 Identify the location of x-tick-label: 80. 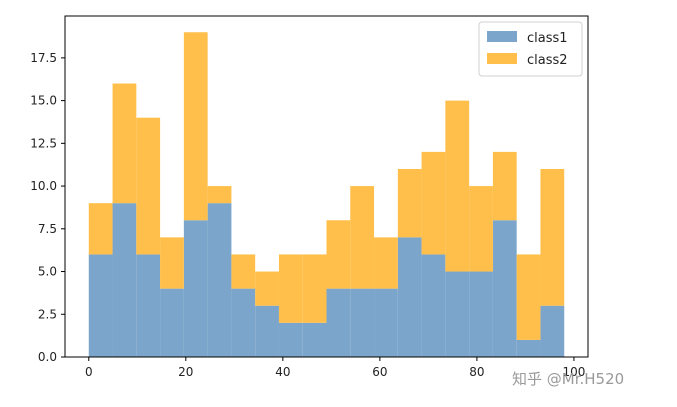
(476, 372).